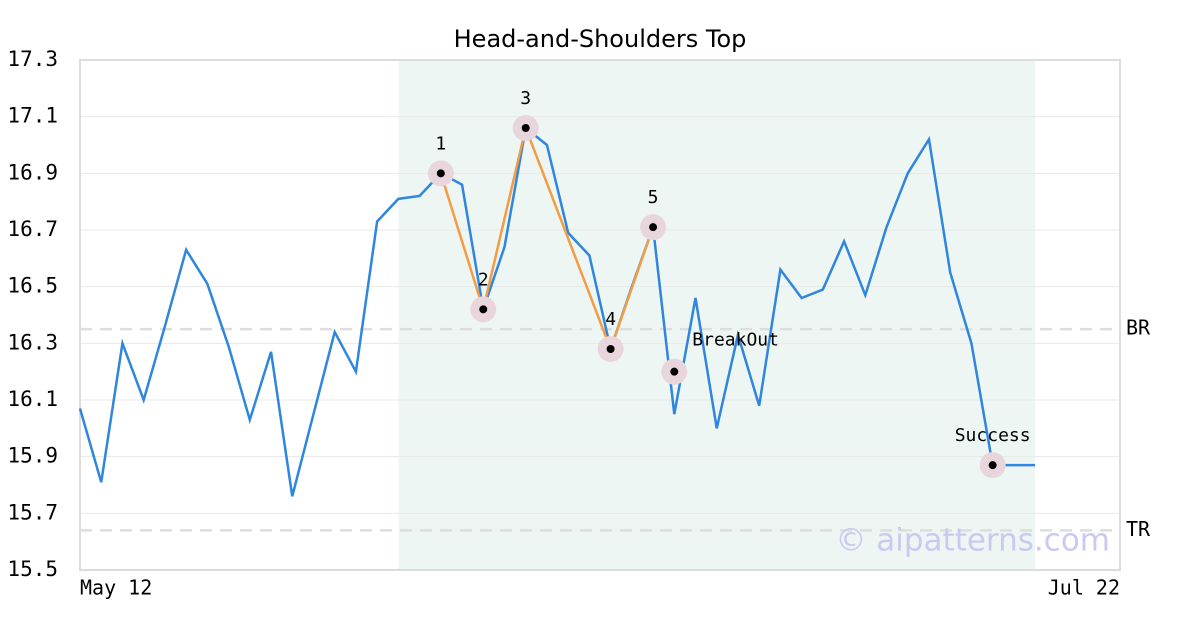 The image size is (1200, 630). What do you see at coordinates (440, 143) in the screenshot?
I see `point-label: 1` at bounding box center [440, 143].